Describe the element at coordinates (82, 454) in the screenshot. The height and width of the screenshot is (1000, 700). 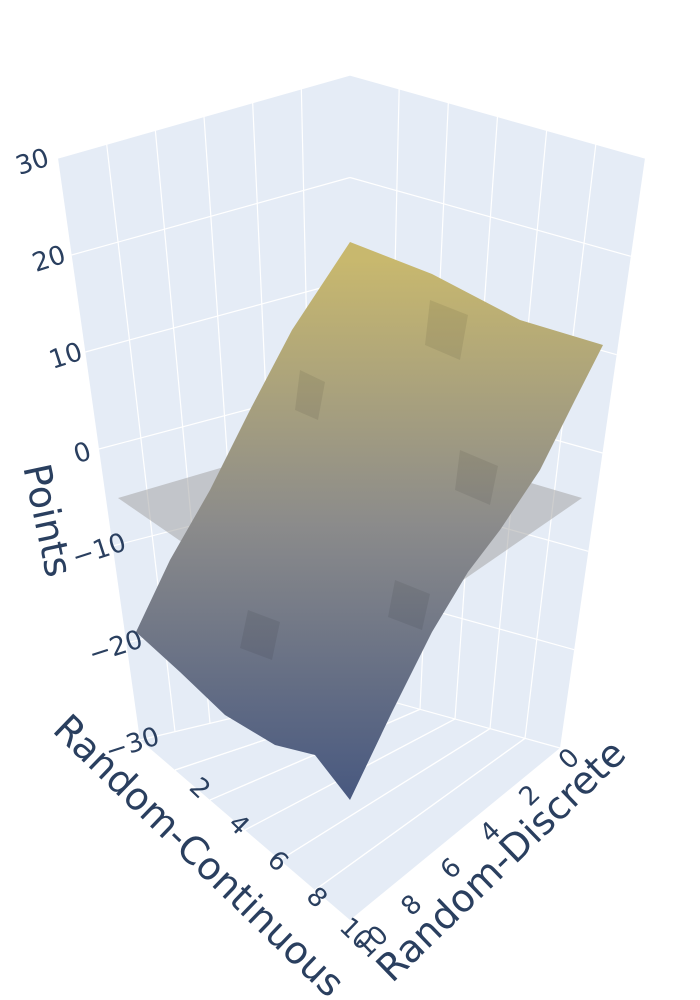
I see `z-tick-label: 0` at that location.